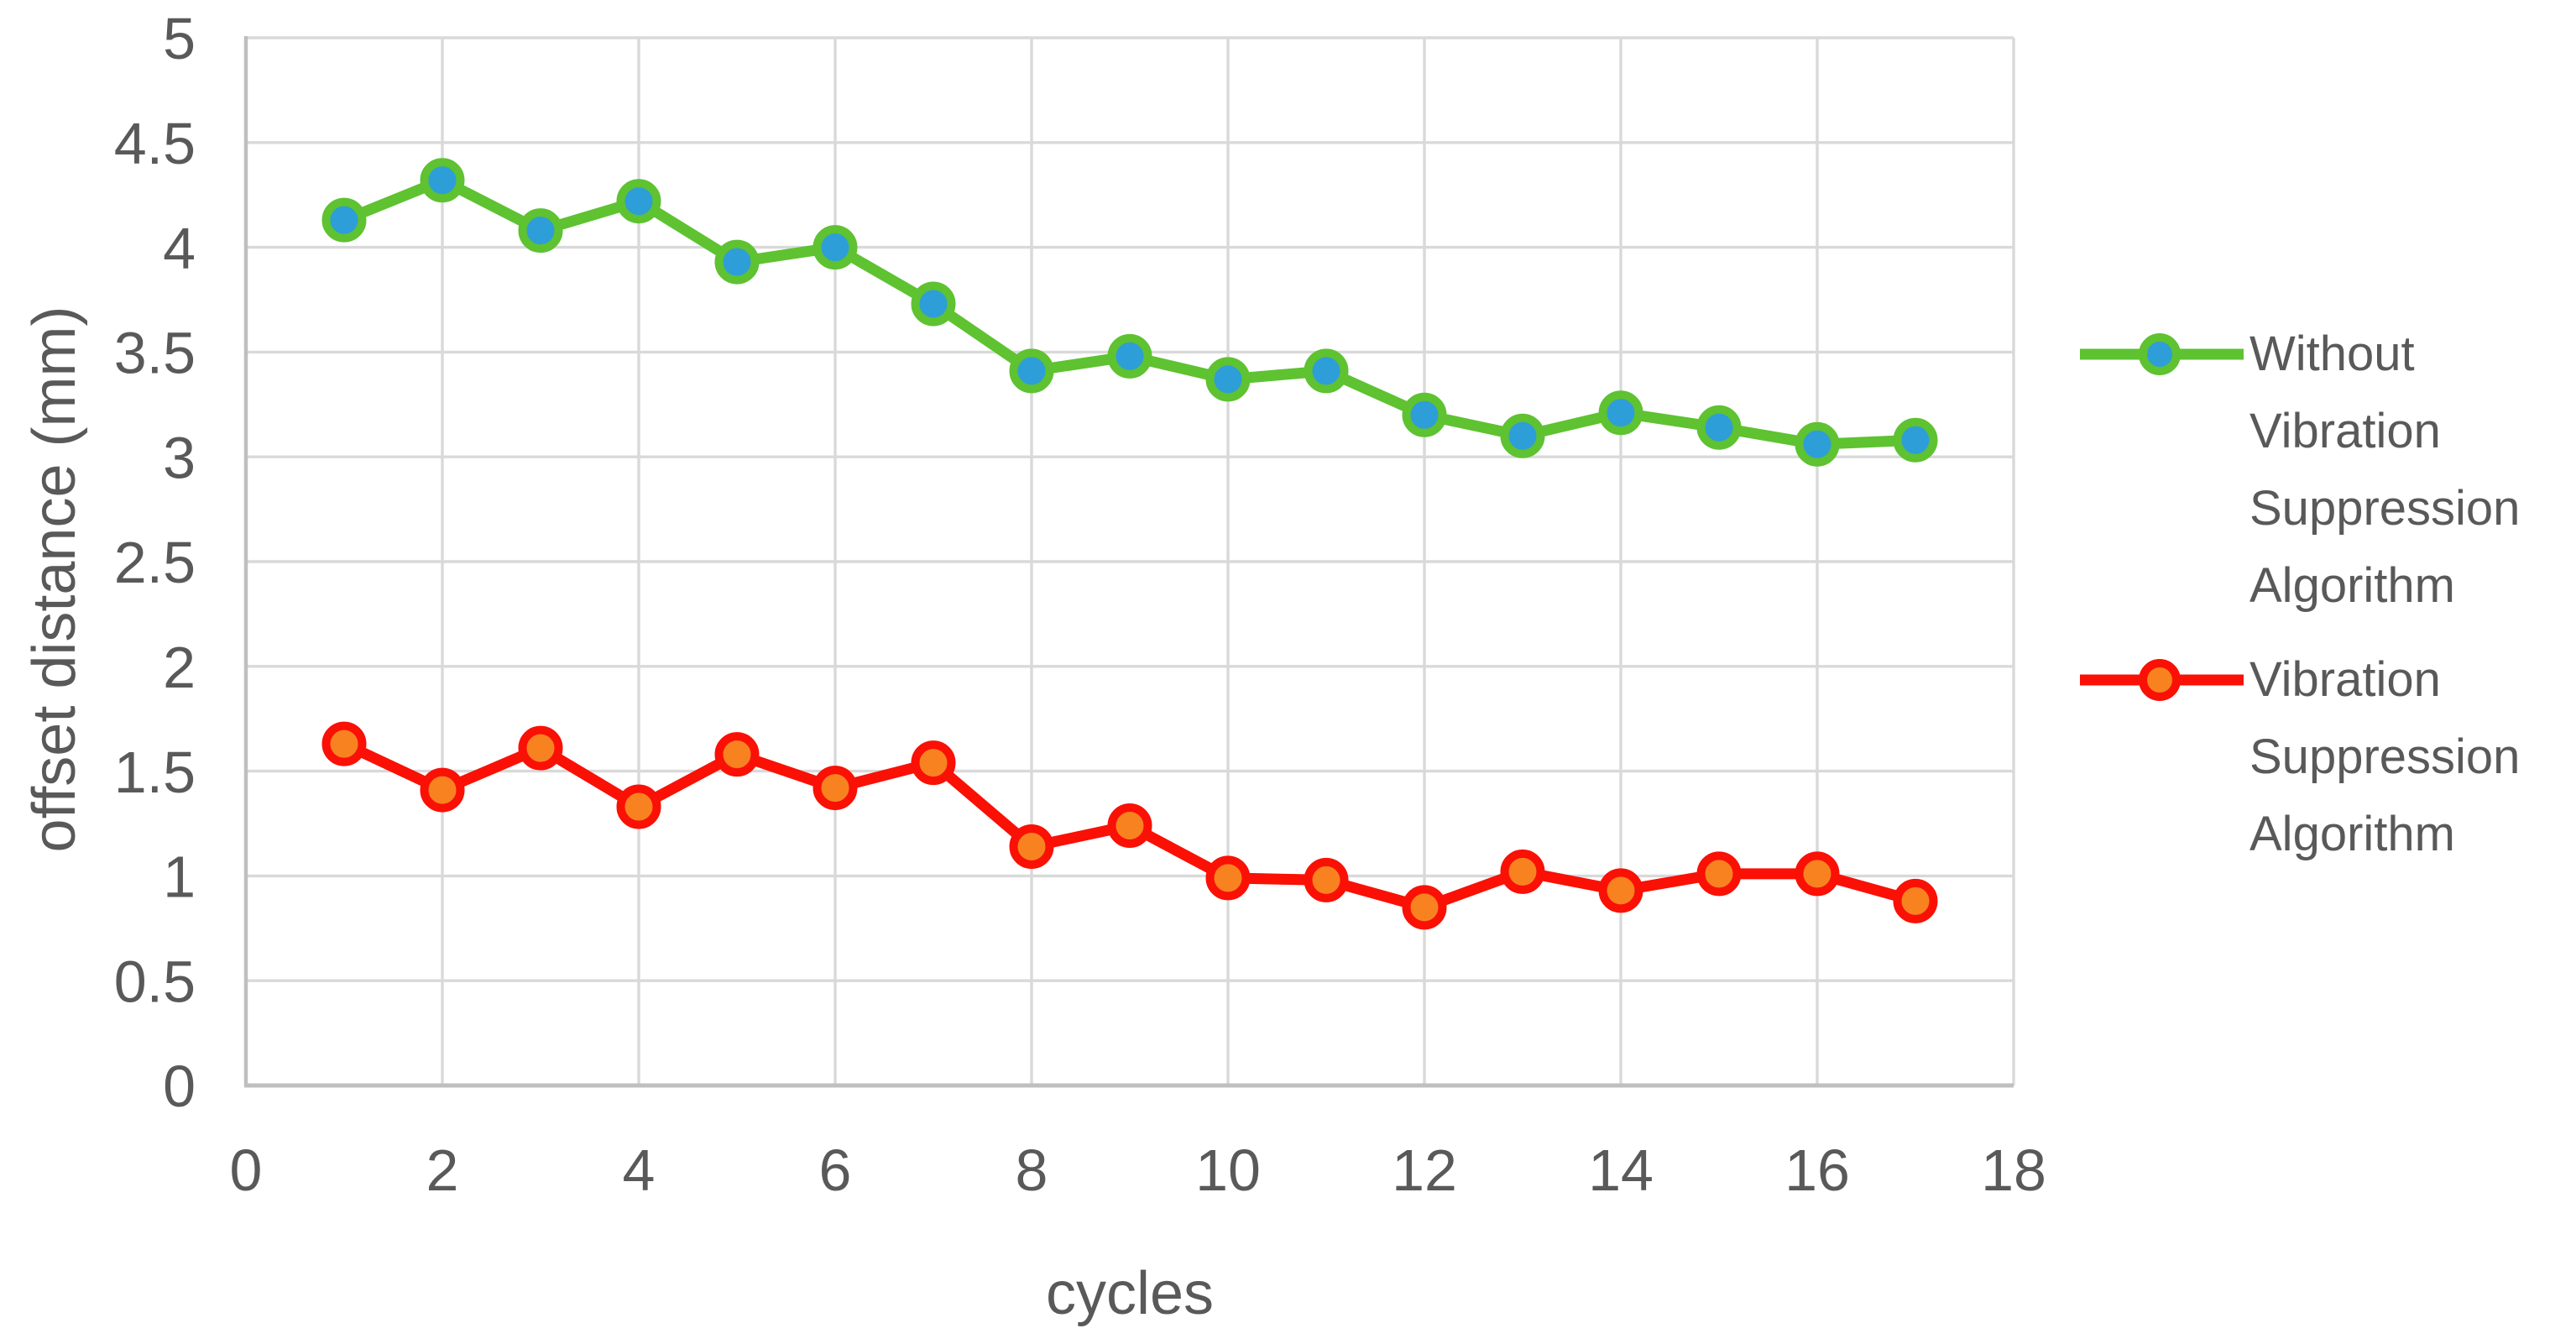 The image size is (2576, 1344). Describe the element at coordinates (54, 579) in the screenshot. I see `y-axis-title: offset distance (mm)` at that location.